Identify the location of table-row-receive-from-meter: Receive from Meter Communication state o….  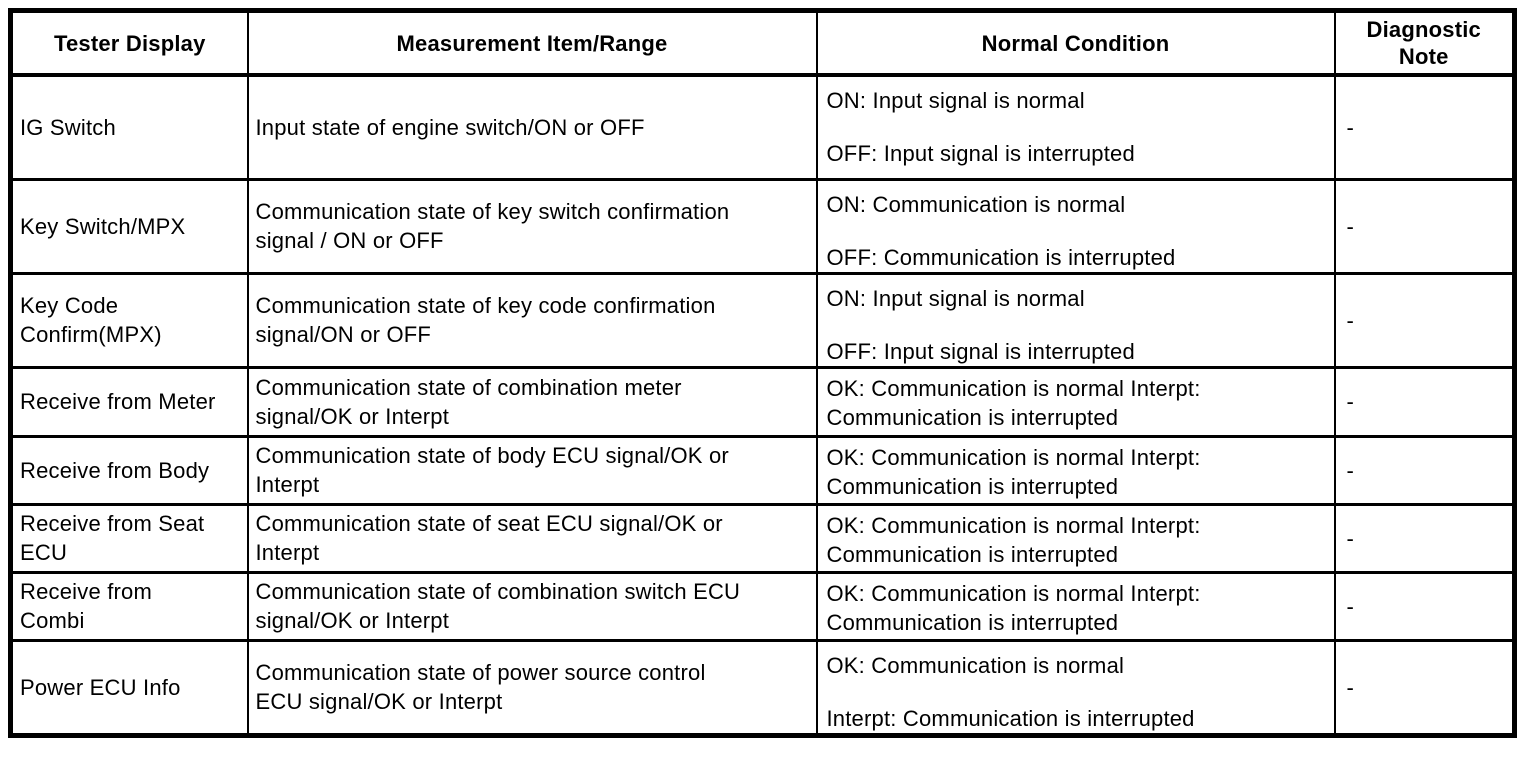
(762, 401).